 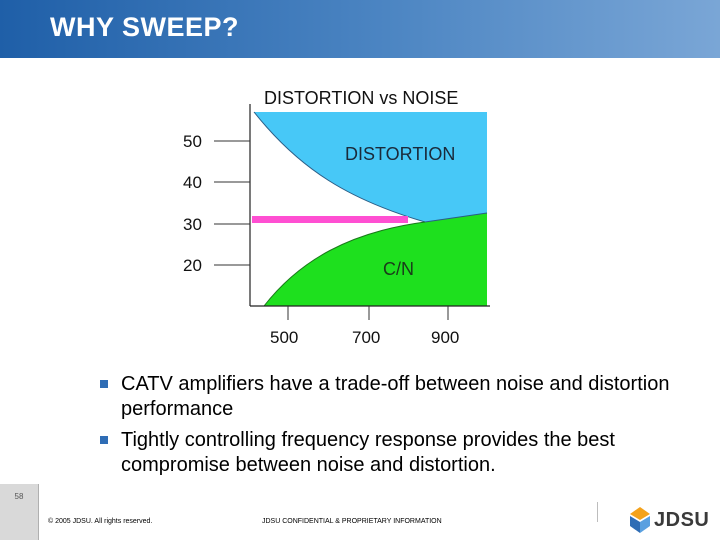 I want to click on page-number: 58, so click(x=19, y=496).